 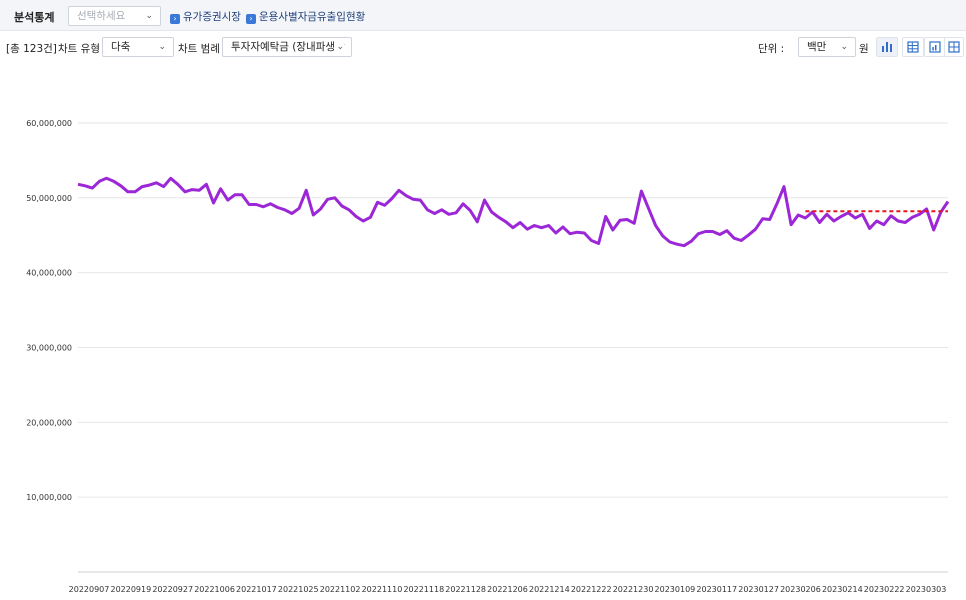 I want to click on x-tick-label: 20221206, so click(x=507, y=589).